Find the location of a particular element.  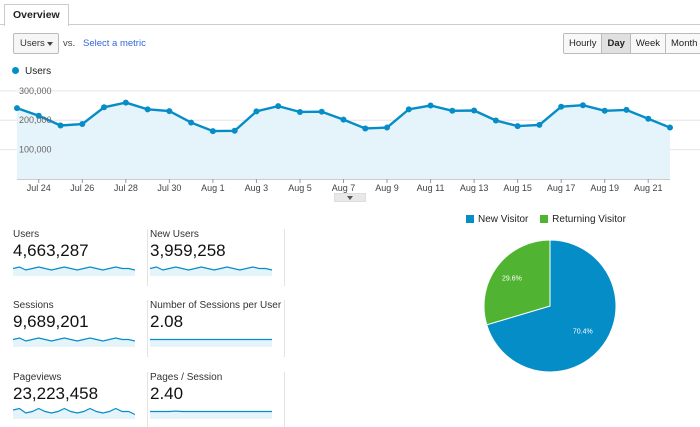

metric-select: Users is located at coordinates (36, 43).